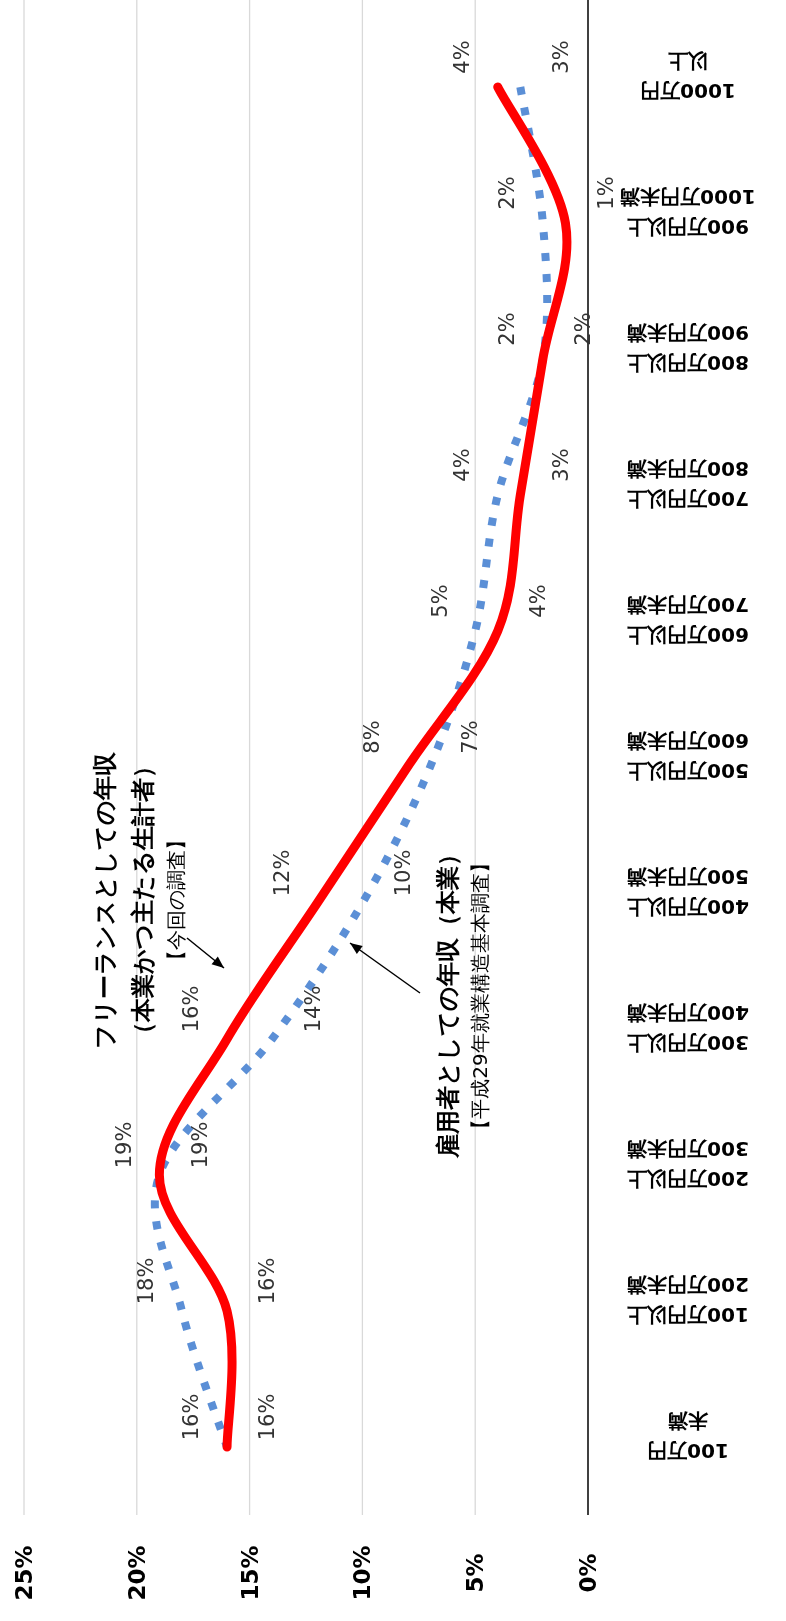 This screenshot has height=1621, width=786. I want to click on y-tick-label: 600万円以上700万円未満, so click(688, 619).